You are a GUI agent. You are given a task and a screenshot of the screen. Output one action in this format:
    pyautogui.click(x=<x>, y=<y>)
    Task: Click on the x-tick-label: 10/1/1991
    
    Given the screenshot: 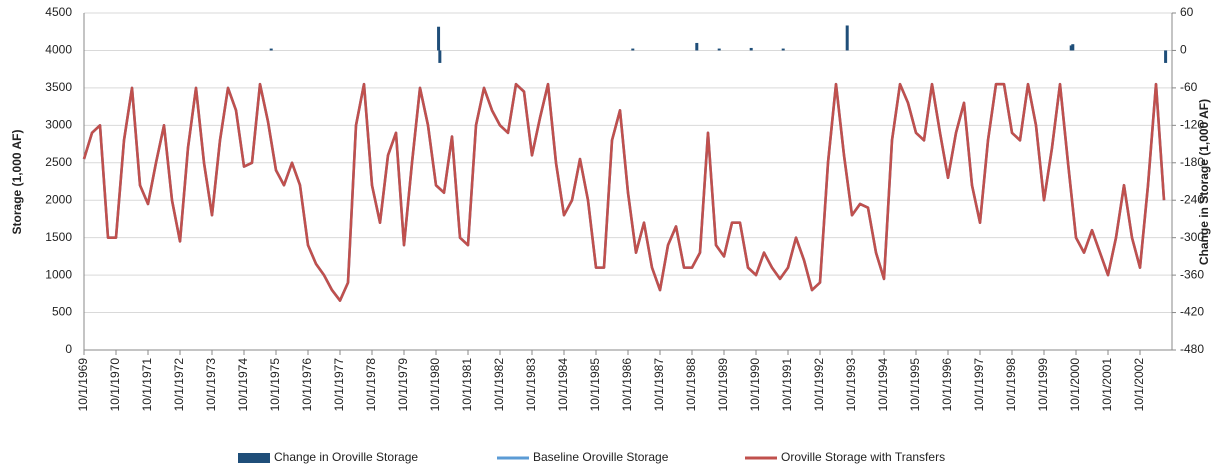 What is the action you would take?
    pyautogui.click(x=787, y=385)
    